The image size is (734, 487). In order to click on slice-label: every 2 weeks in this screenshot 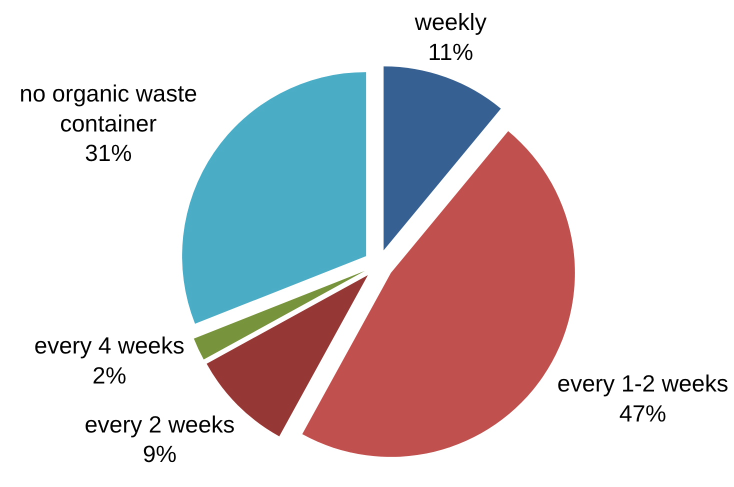, I will do `click(159, 424)`.